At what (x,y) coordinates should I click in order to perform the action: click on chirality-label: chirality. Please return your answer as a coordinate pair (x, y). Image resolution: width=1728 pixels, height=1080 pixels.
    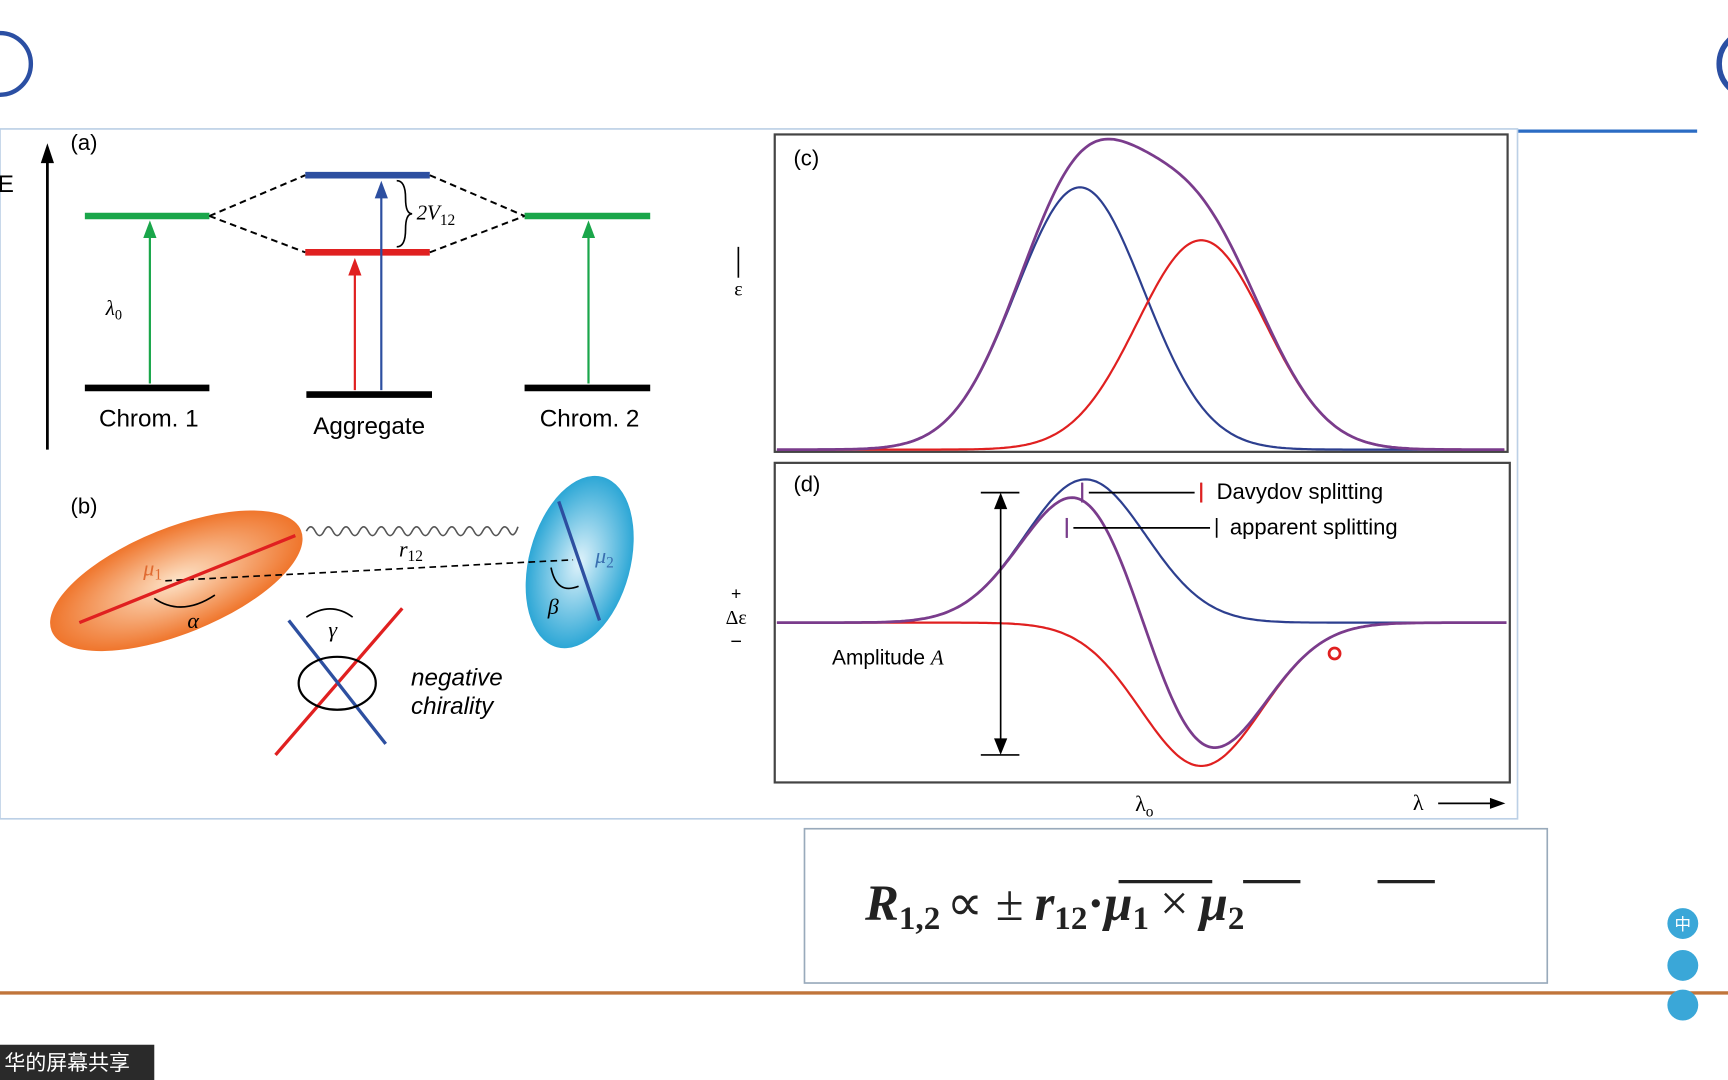
    Looking at the image, I should click on (453, 706).